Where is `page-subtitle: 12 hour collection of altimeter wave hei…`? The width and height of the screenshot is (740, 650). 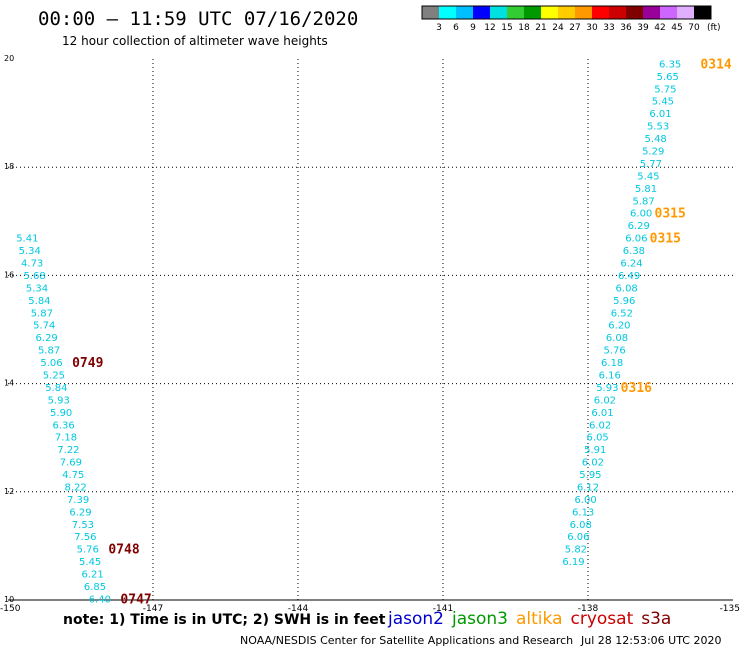 page-subtitle: 12 hour collection of altimeter wave hei… is located at coordinates (195, 41).